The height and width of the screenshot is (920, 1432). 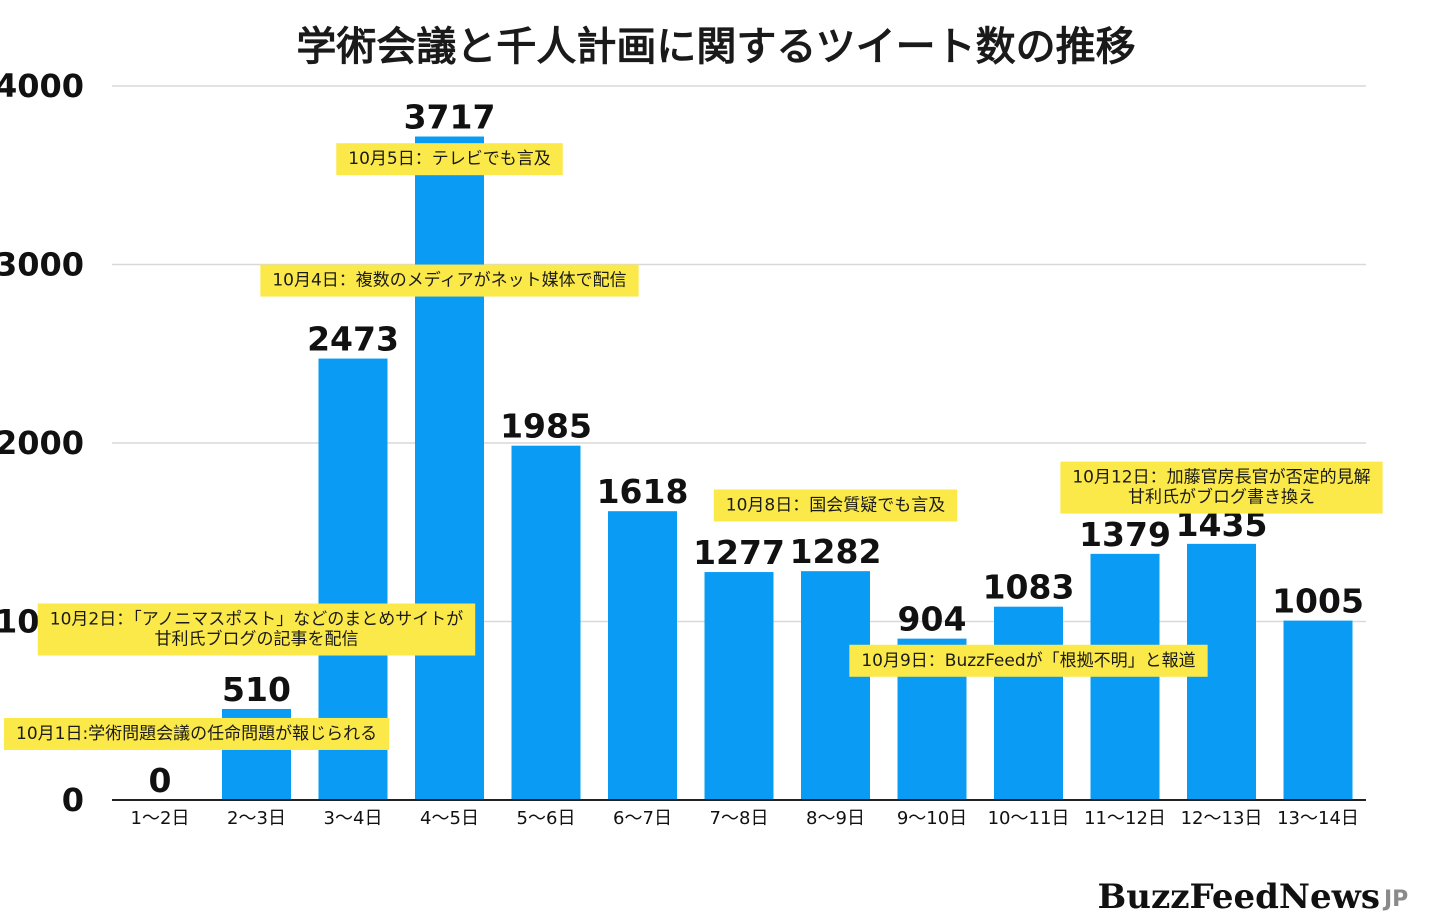 What do you see at coordinates (739, 552) in the screenshot?
I see `bar-value-label: 1277` at bounding box center [739, 552].